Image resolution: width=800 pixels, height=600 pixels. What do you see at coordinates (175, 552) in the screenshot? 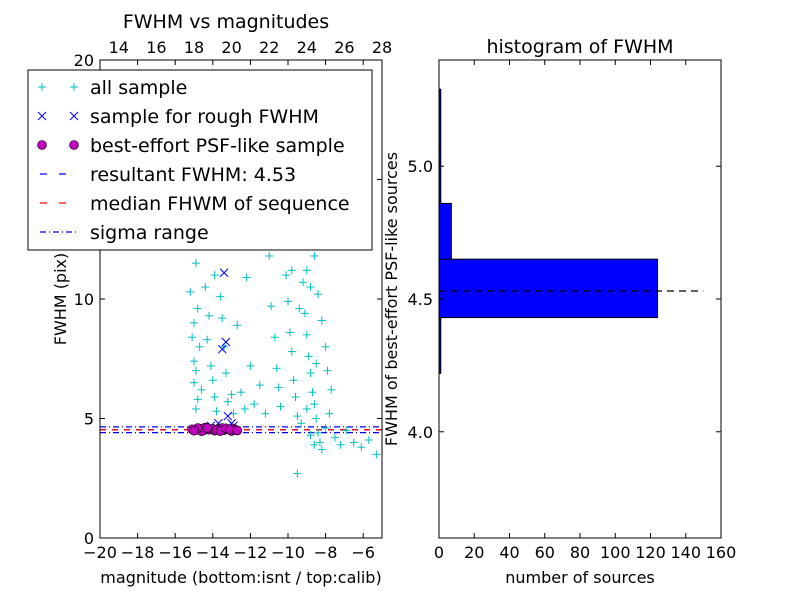
I see `x-tick-label-2: −16` at bounding box center [175, 552].